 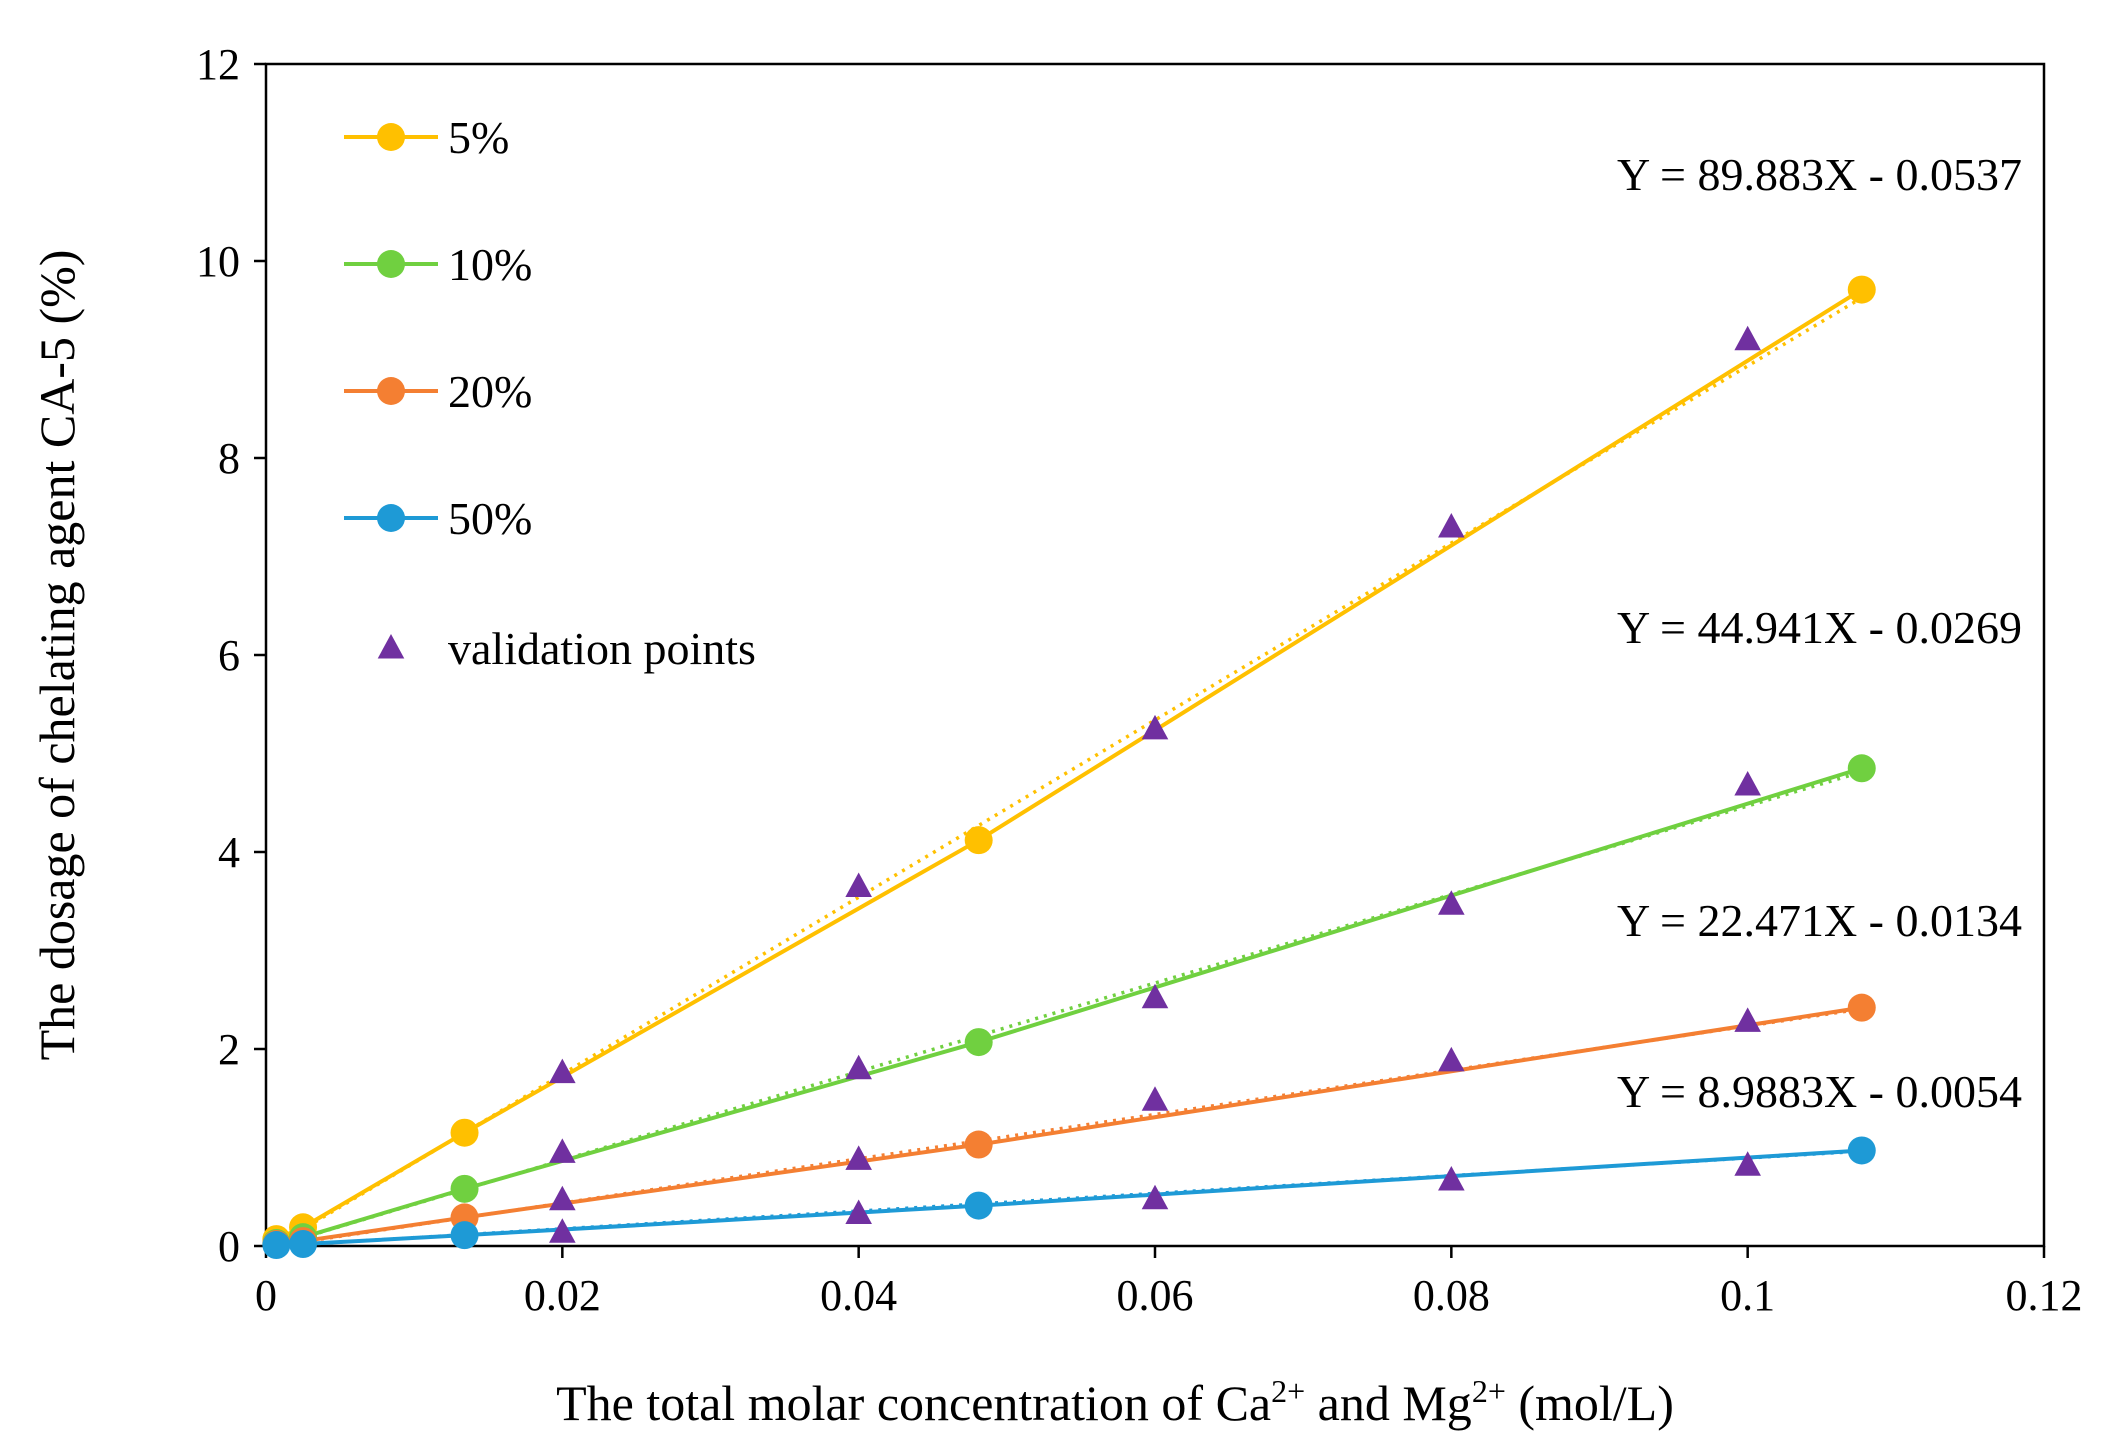 I want to click on trendline-equation: Y = 8.9883X - 0.0054, so click(x=1819, y=1091).